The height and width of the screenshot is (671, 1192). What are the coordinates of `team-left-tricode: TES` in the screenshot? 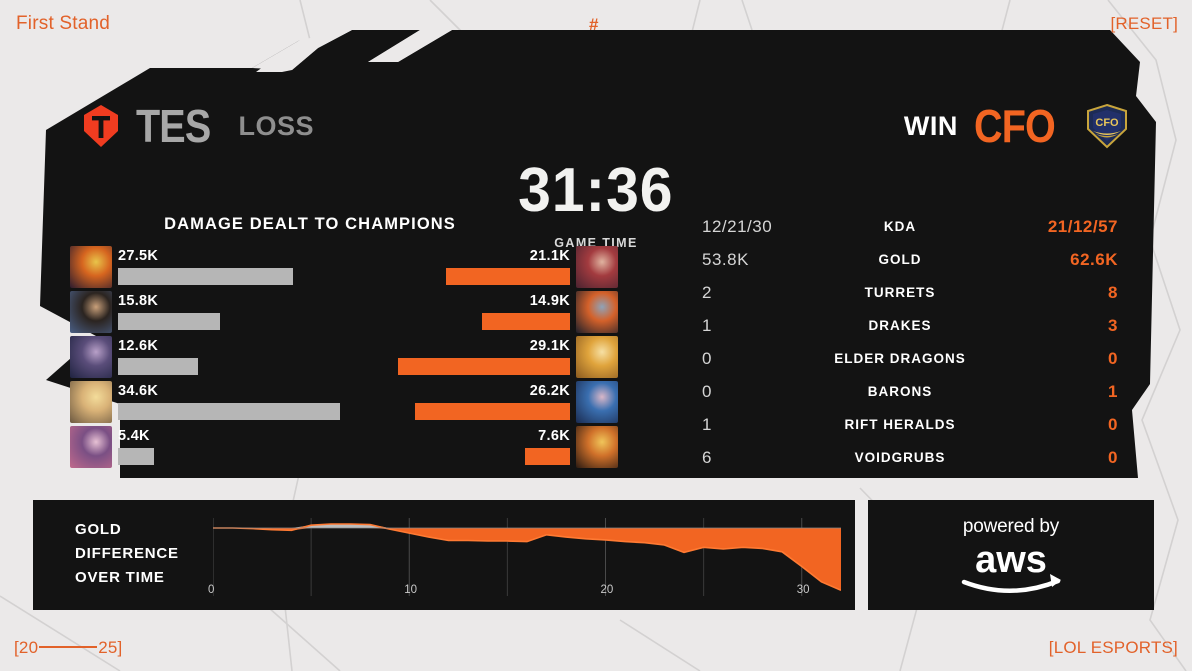 It's located at (173, 126).